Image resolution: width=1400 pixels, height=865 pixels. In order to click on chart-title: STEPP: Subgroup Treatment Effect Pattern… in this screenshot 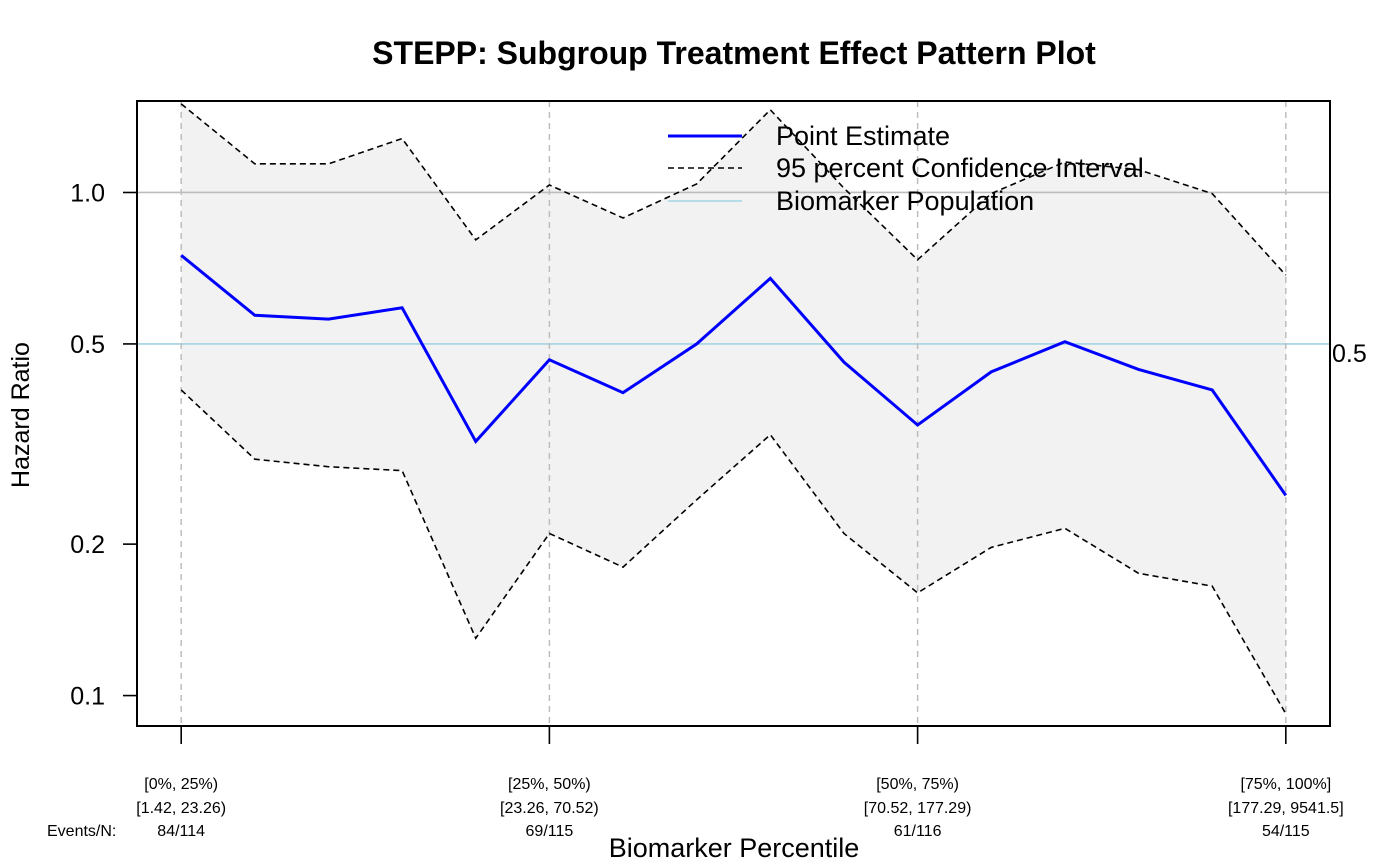, I will do `click(734, 53)`.